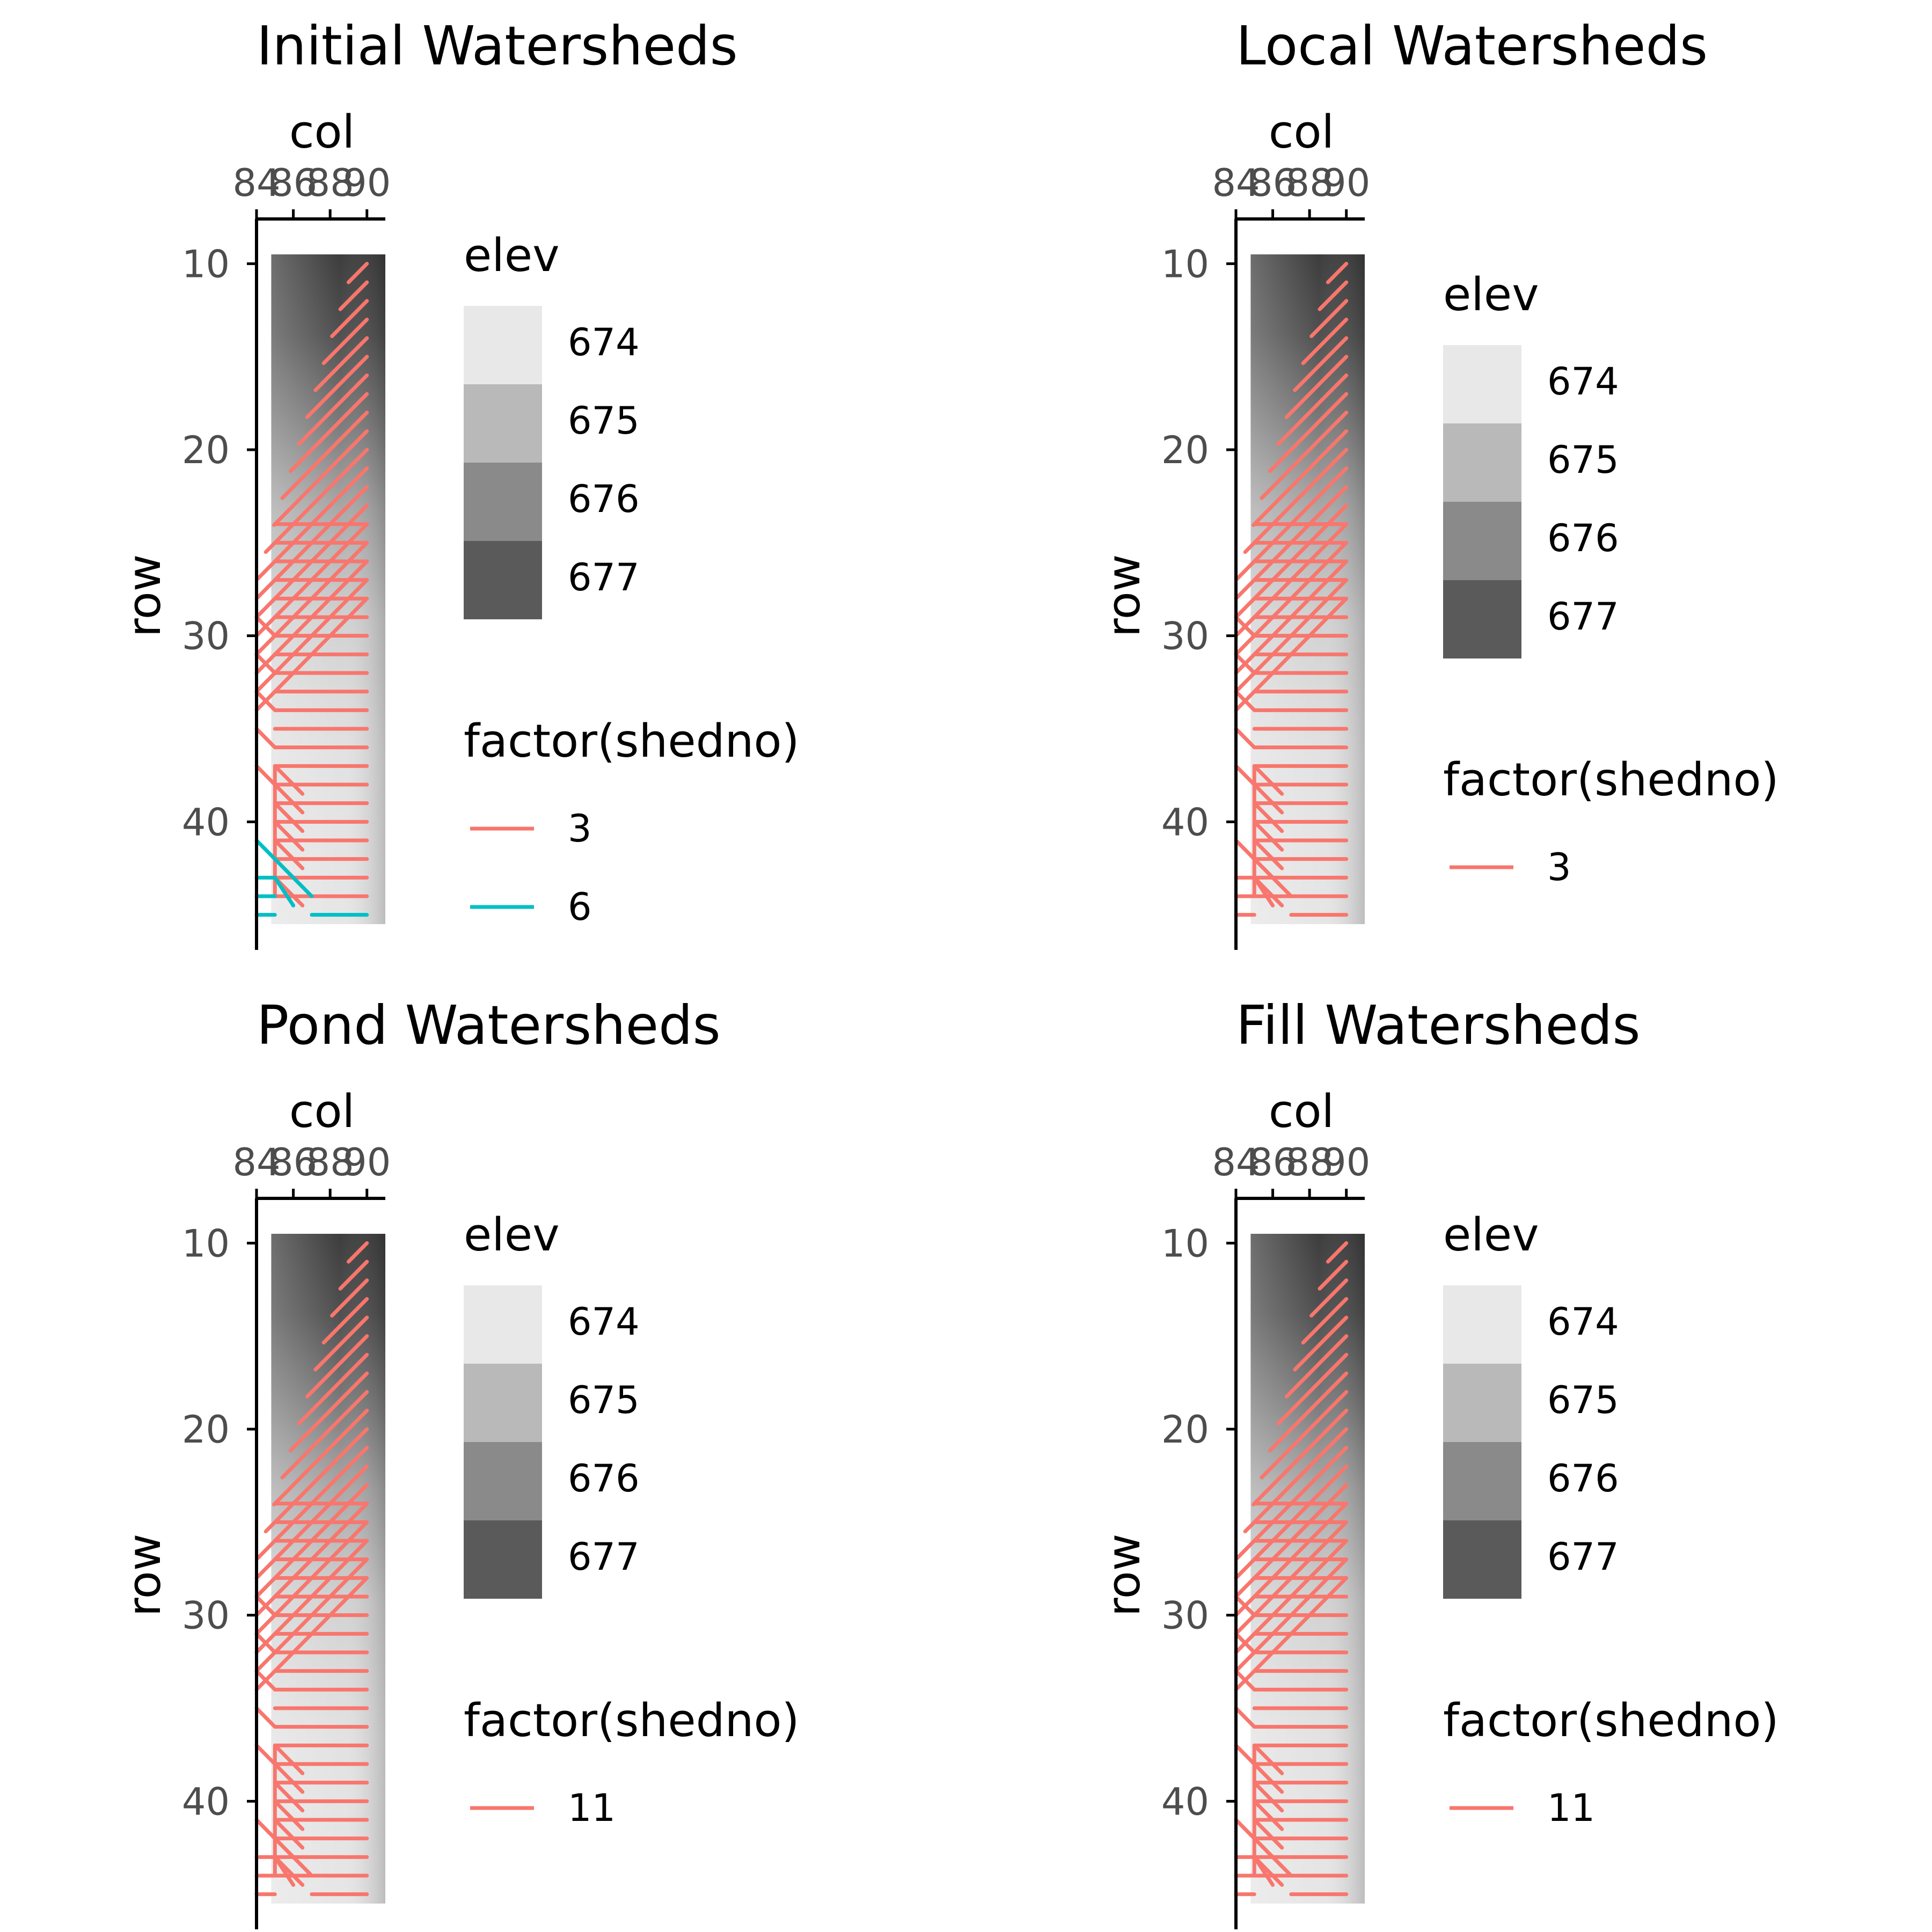 The width and height of the screenshot is (1932, 1932). I want to click on elev-raster-shade, so click(1307, 589).